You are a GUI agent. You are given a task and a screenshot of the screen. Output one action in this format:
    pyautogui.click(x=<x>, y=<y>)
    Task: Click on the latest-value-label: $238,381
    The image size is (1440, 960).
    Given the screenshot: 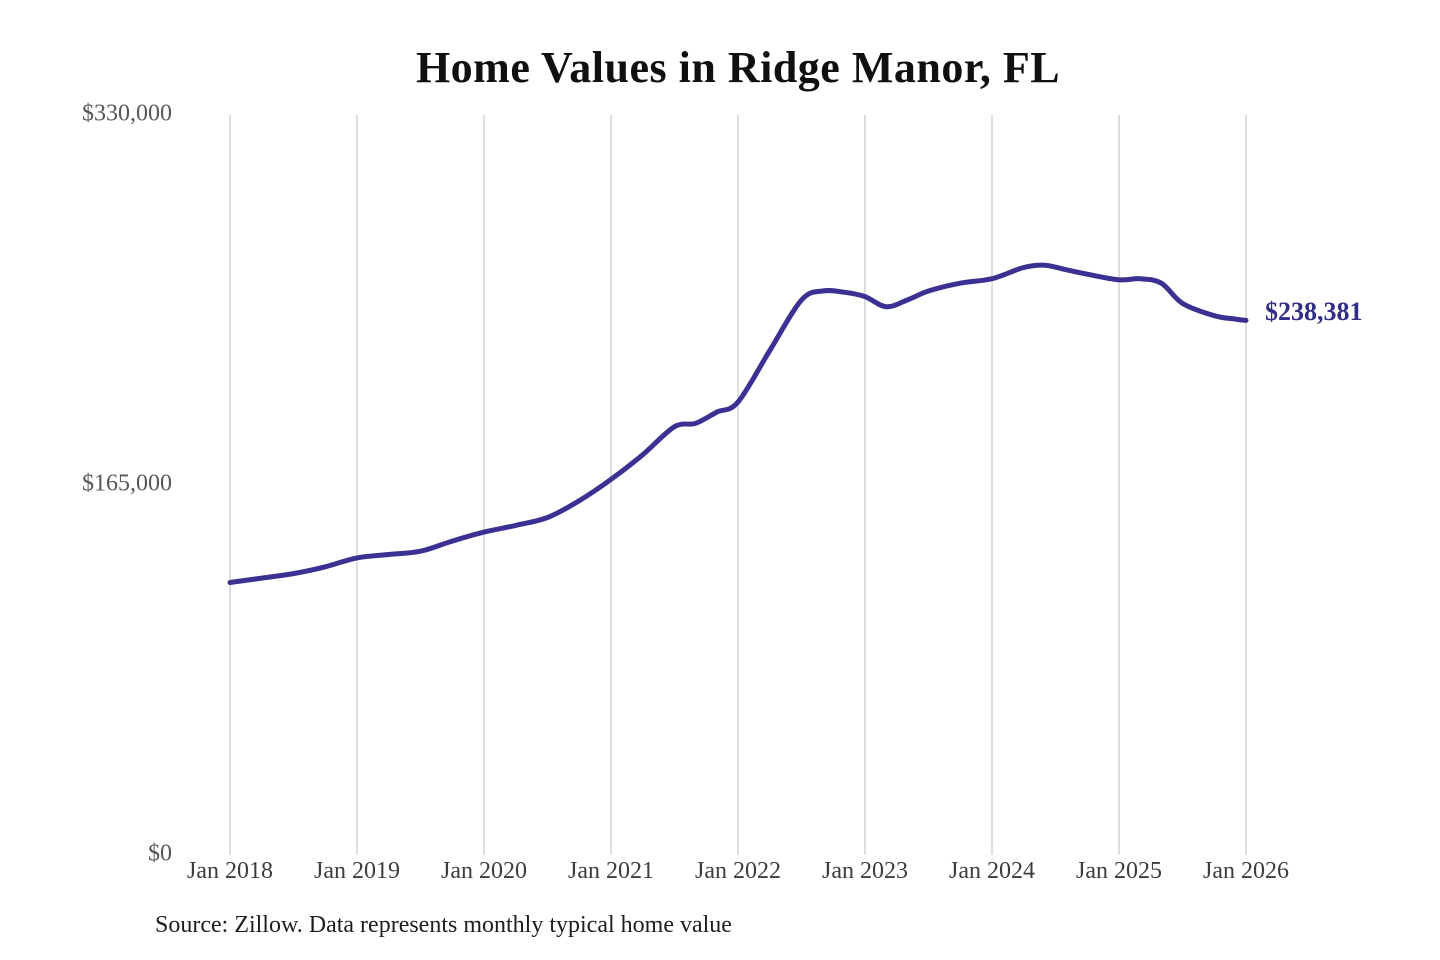 What is the action you would take?
    pyautogui.click(x=1314, y=312)
    